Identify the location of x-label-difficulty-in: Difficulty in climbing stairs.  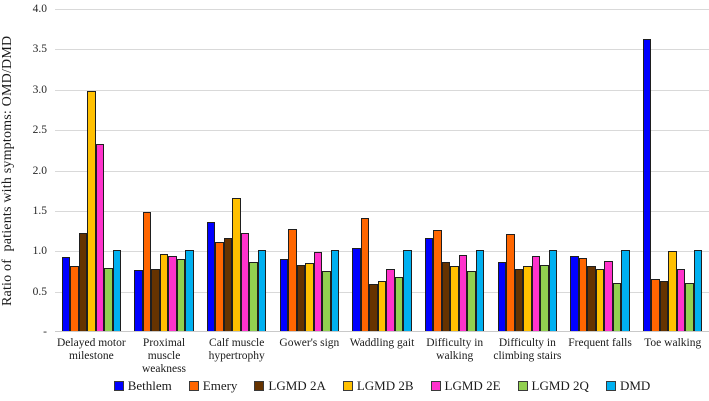
(527, 349).